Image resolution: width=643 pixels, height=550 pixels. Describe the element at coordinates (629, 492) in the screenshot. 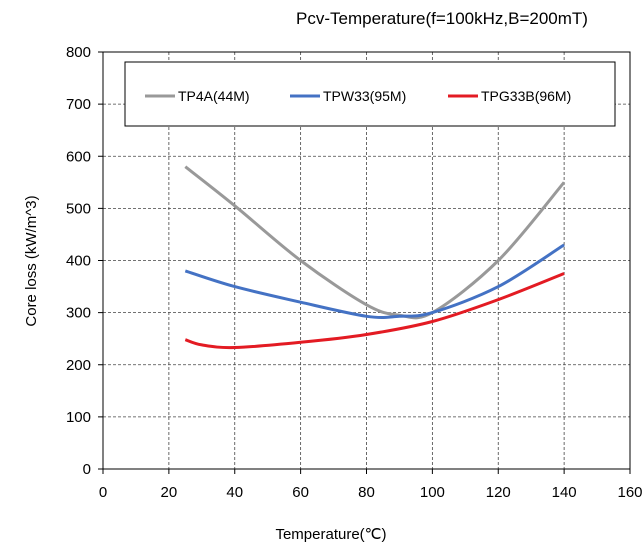

I see `x-tick-label: 160` at that location.